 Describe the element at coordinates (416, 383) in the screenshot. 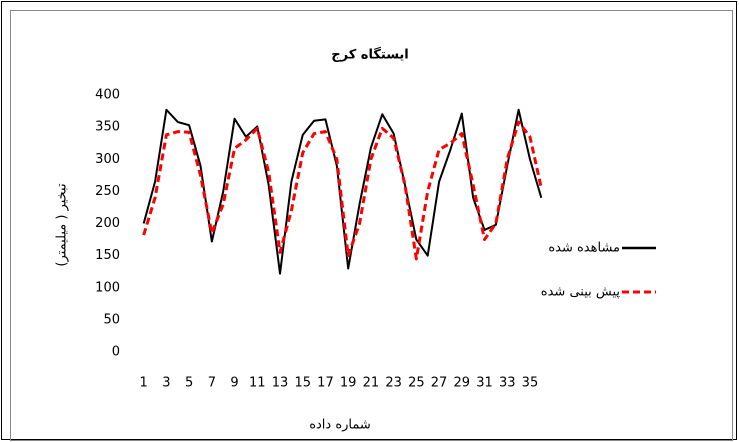

I see `x-tick-label: 25` at that location.